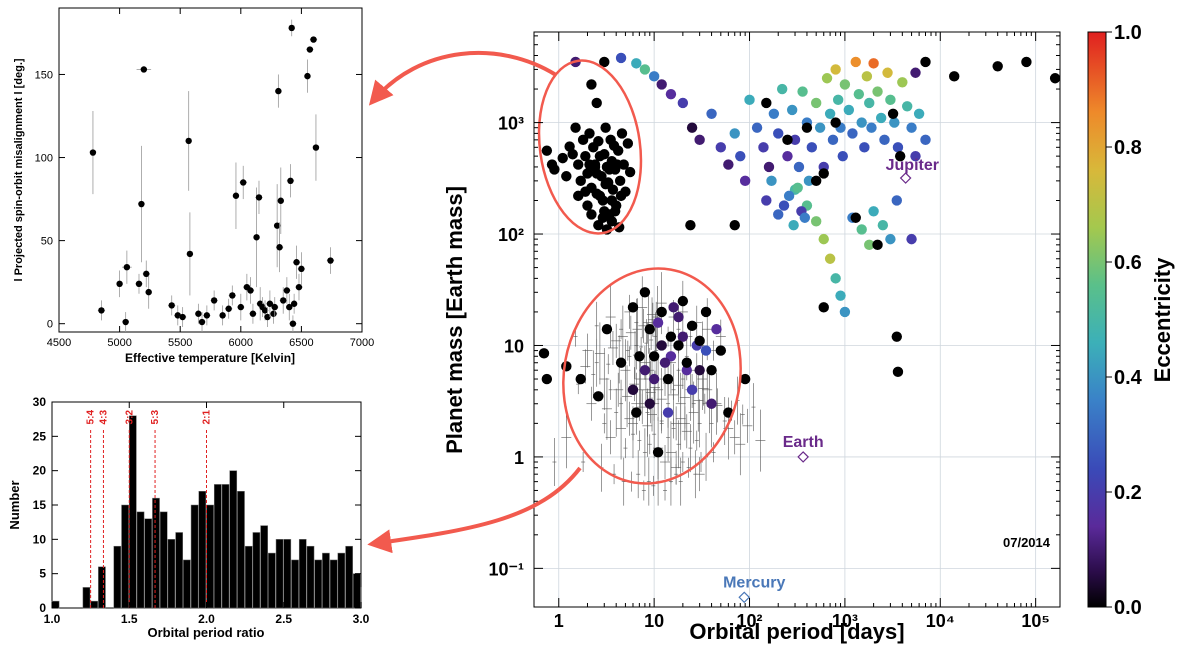 Image resolution: width=1181 pixels, height=647 pixels. What do you see at coordinates (210, 358) in the screenshot?
I see `spin-orbit-xlabel: Effective temperature [Kelvin]` at bounding box center [210, 358].